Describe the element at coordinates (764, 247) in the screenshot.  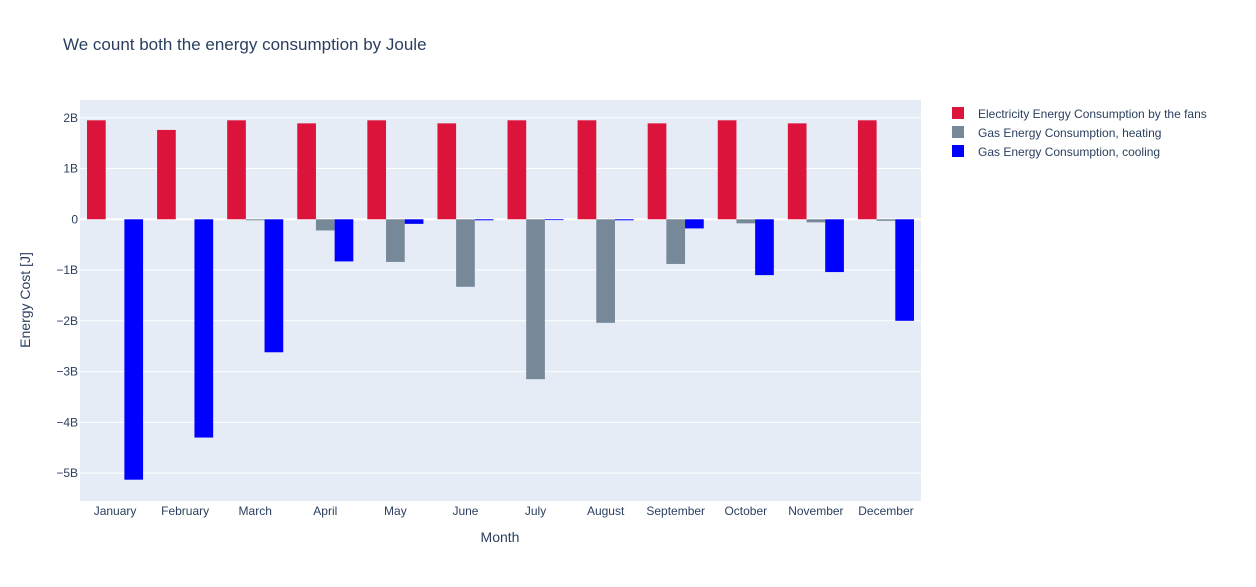
I see `bar-gas-energy-consumption-cooling-october` at that location.